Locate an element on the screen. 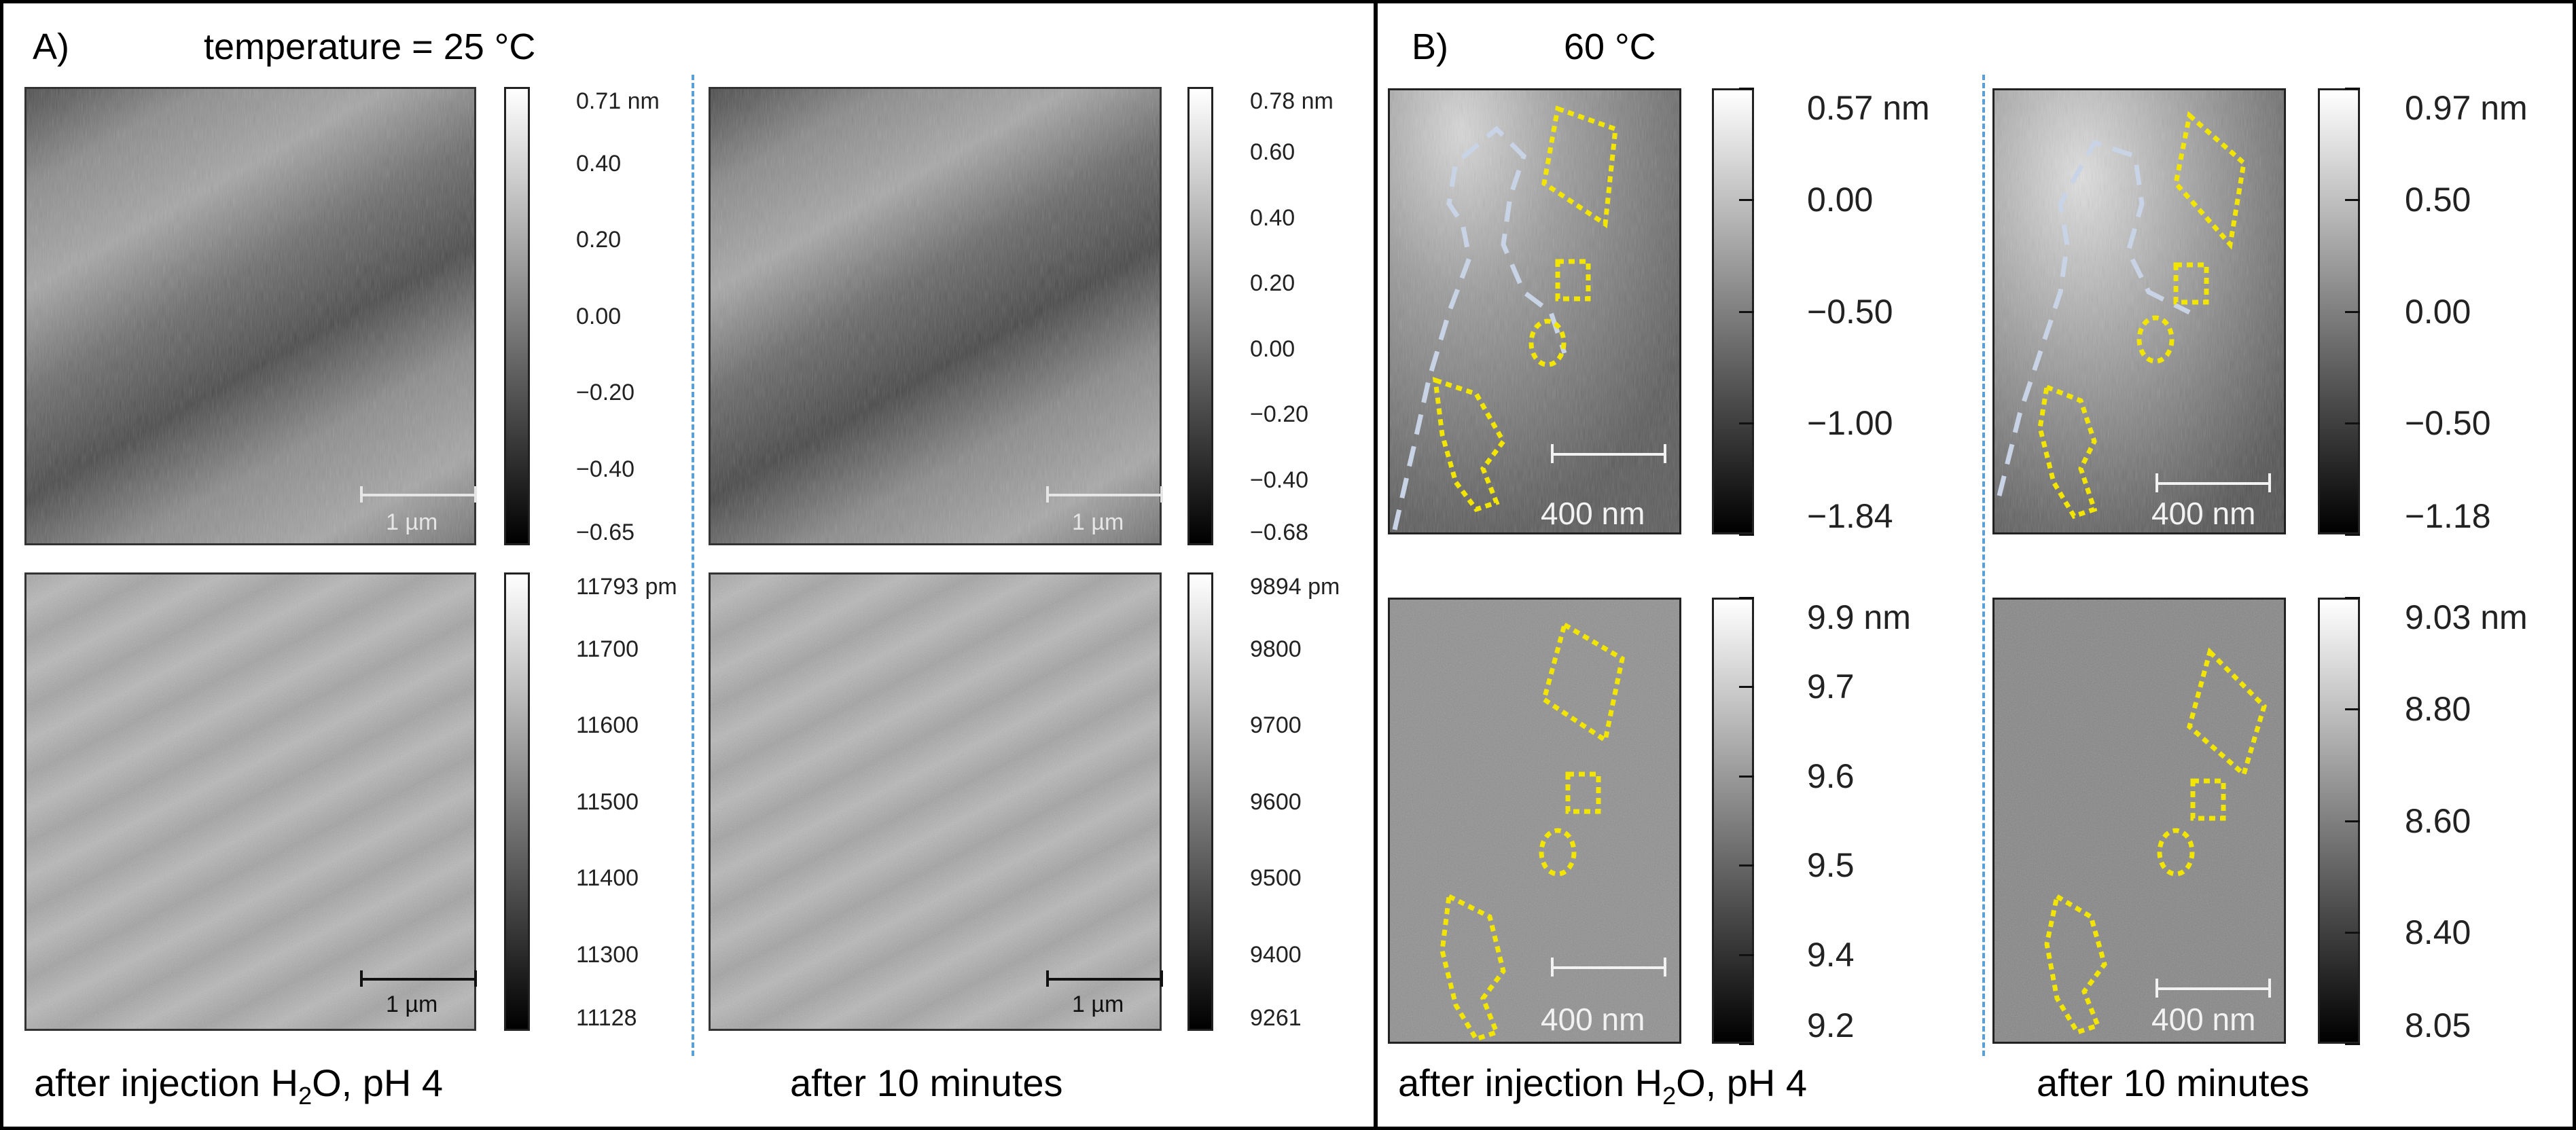 This screenshot has height=1130, width=2576. colorbar-tick-label: 8.60 is located at coordinates (2438, 820).